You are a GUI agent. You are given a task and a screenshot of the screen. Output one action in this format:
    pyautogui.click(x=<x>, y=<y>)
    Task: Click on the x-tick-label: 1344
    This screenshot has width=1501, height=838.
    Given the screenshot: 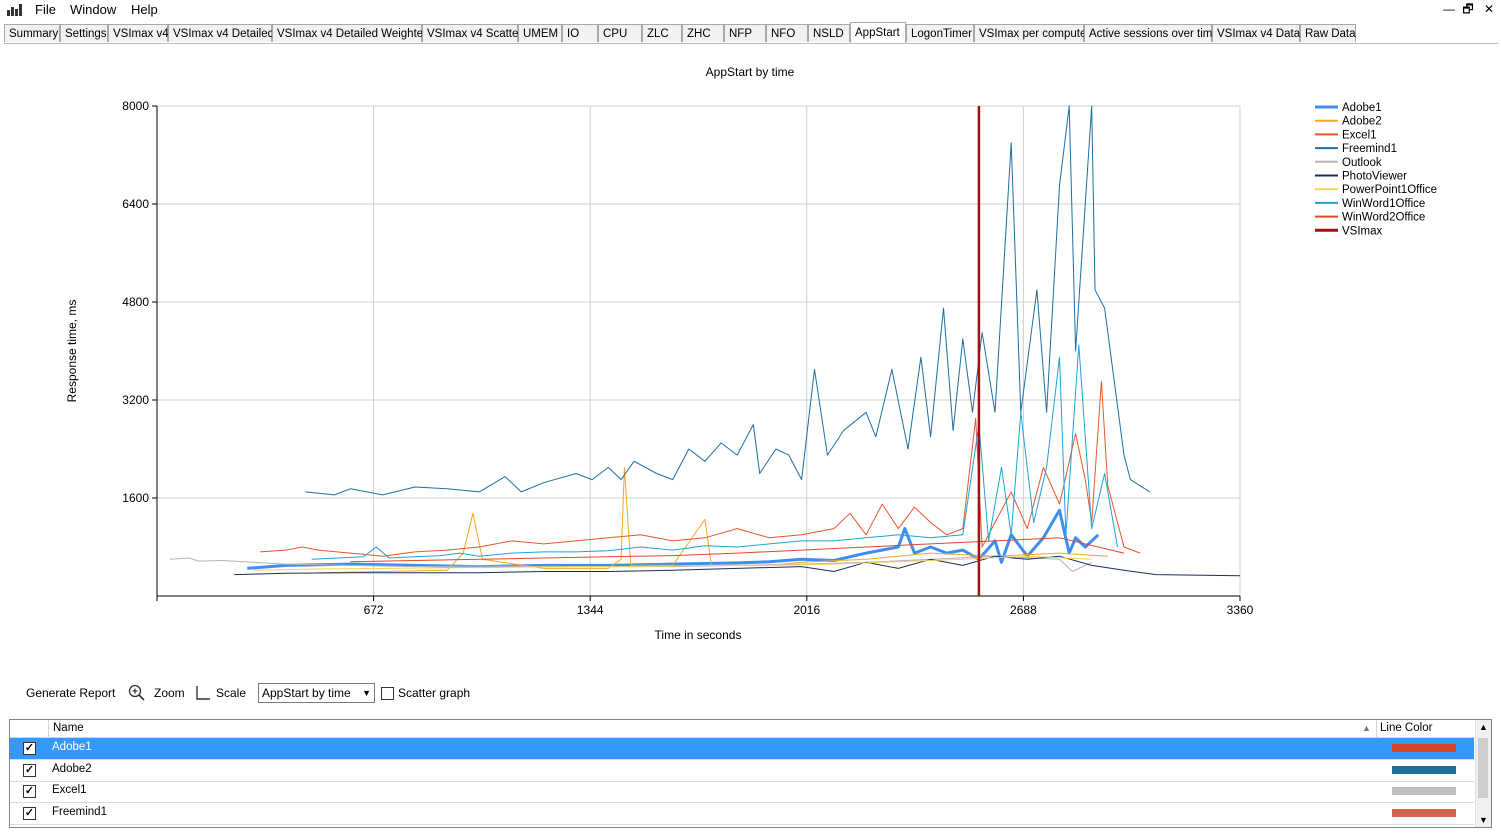 What is the action you would take?
    pyautogui.click(x=590, y=610)
    